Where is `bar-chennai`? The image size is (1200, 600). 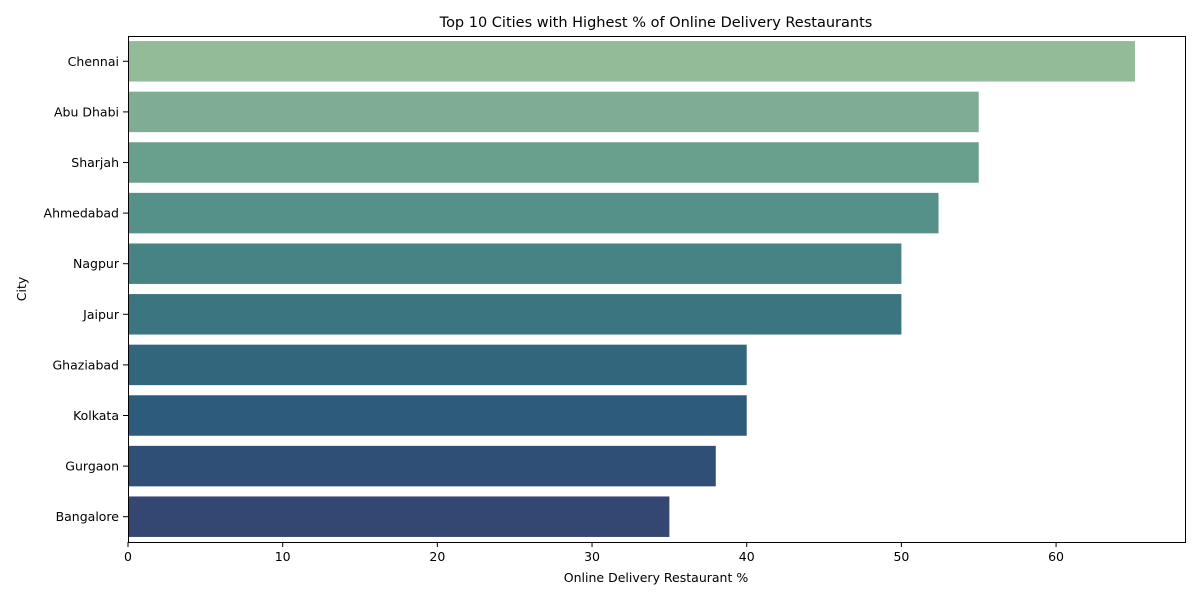
bar-chennai is located at coordinates (631, 61).